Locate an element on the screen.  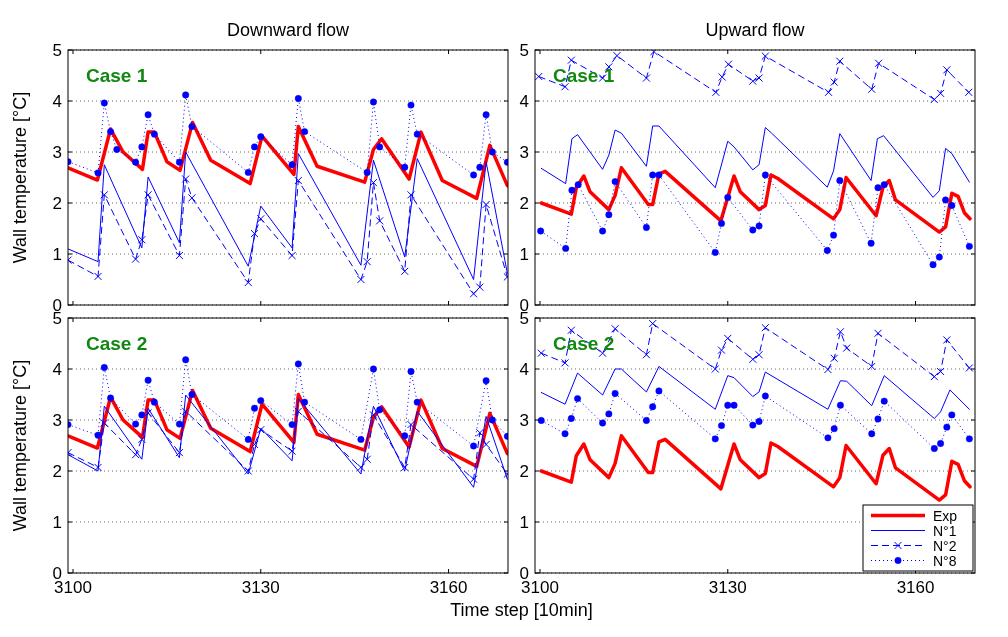
legend-label: Exp is located at coordinates (945, 515).